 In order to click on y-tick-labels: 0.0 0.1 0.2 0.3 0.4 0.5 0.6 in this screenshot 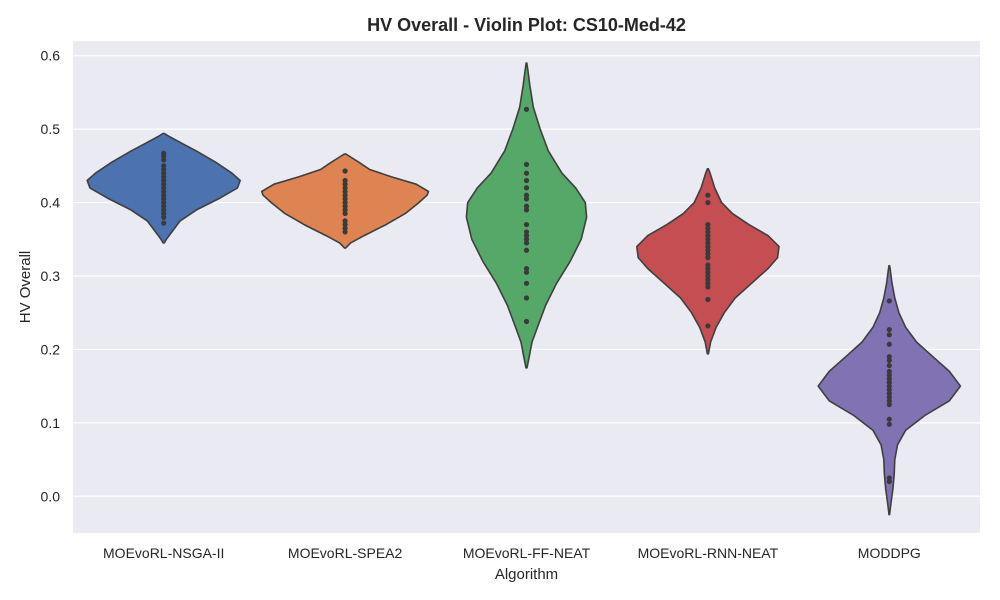, I will do `click(51, 276)`.